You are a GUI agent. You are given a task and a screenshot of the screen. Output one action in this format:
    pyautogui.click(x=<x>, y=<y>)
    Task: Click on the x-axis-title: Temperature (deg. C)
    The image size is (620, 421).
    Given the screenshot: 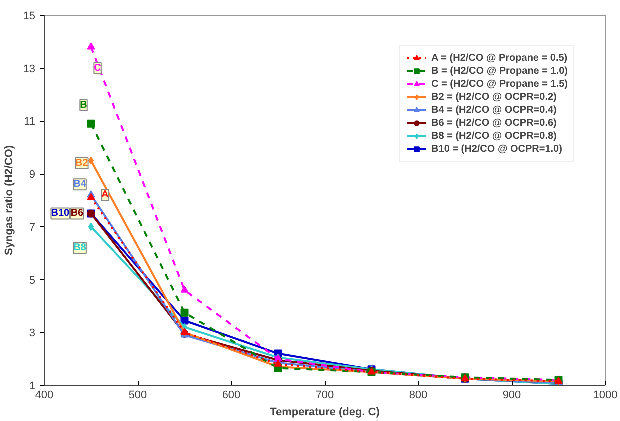 What is the action you would take?
    pyautogui.click(x=325, y=412)
    